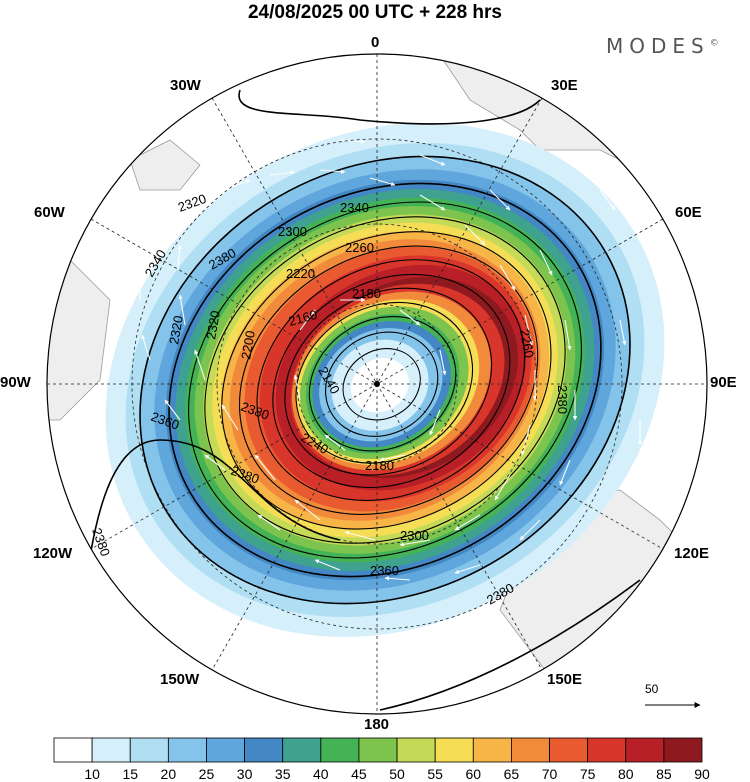 The height and width of the screenshot is (782, 750). I want to click on contour-label: 2220, so click(300, 273).